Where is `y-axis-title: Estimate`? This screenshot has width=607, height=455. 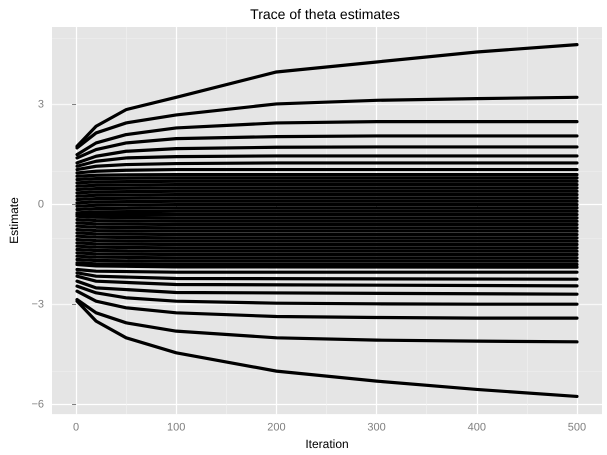
y-axis-title: Estimate is located at coordinates (14, 220).